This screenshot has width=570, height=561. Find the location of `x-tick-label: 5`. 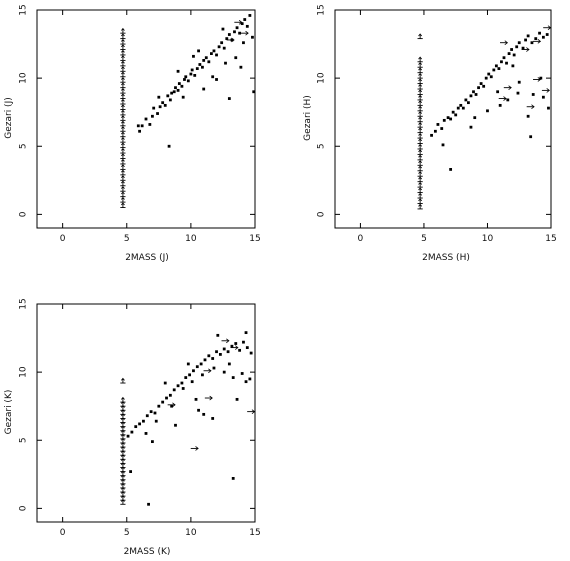

x-tick-label: 5 is located at coordinates (127, 533).